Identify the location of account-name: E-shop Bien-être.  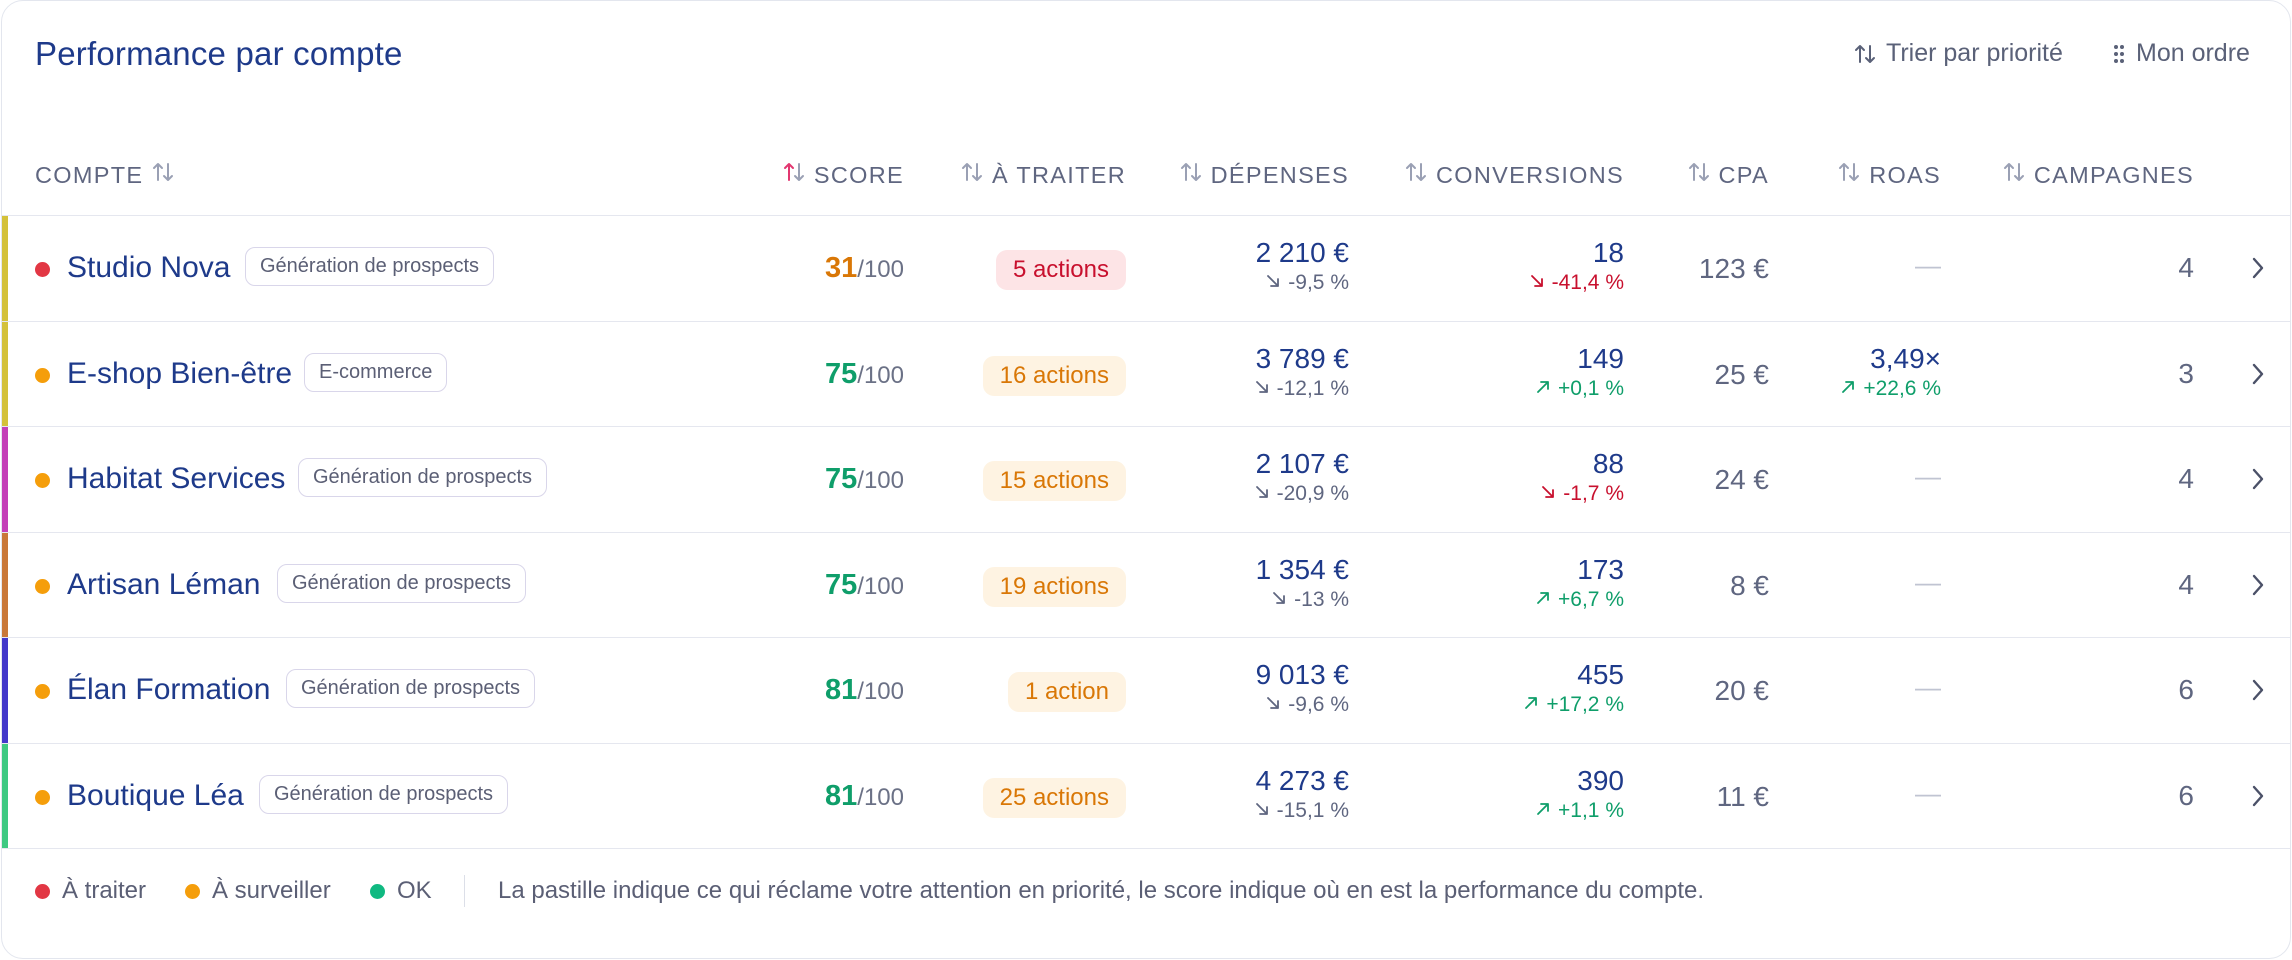
(180, 373).